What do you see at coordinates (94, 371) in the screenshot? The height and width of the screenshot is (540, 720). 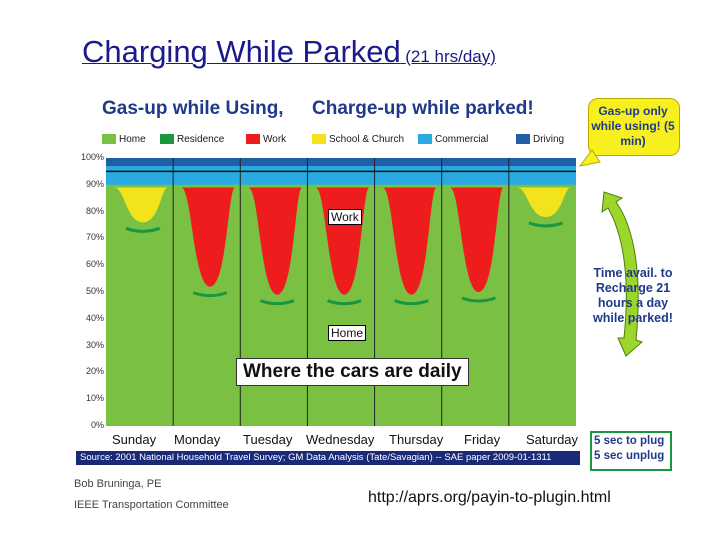 I see `y-tick-label: 20%` at bounding box center [94, 371].